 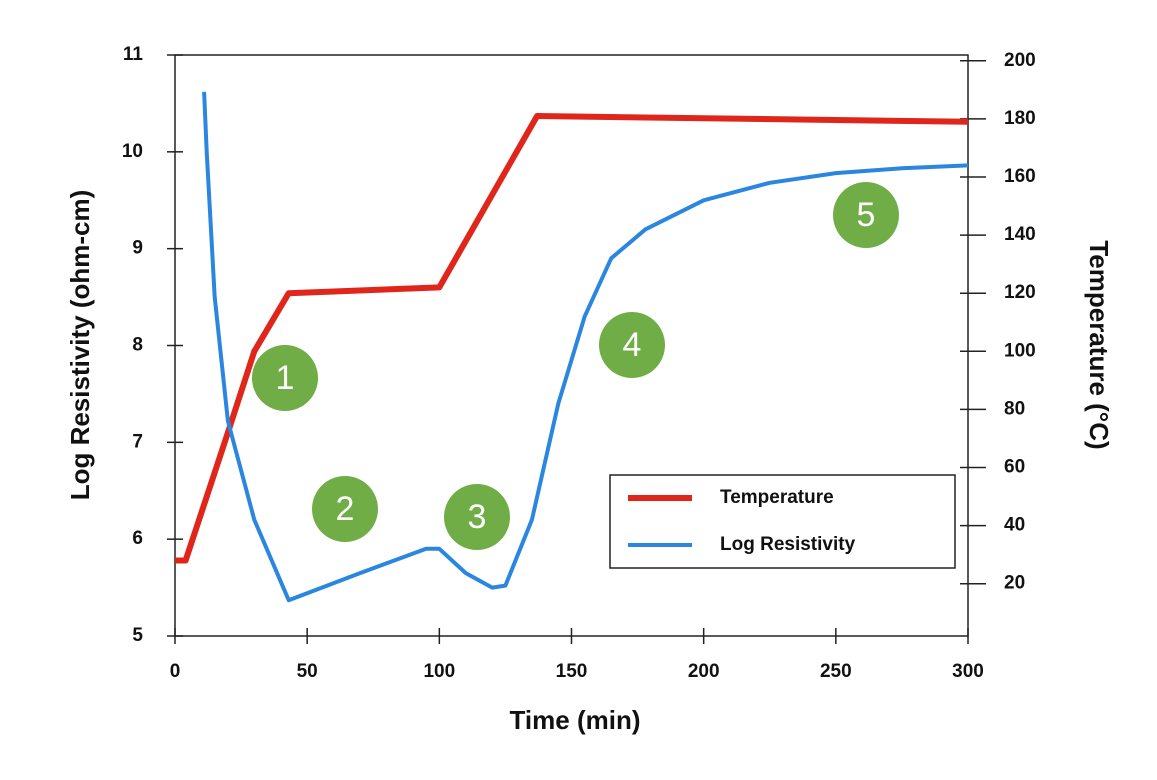 What do you see at coordinates (782, 521) in the screenshot?
I see `legend-box` at bounding box center [782, 521].